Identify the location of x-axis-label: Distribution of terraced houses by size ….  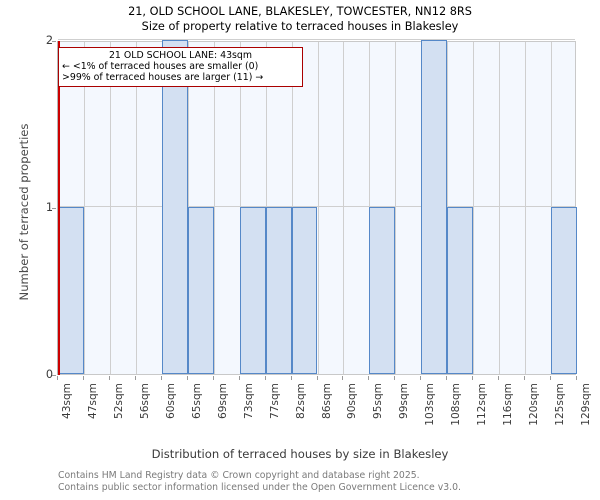
(300, 454).